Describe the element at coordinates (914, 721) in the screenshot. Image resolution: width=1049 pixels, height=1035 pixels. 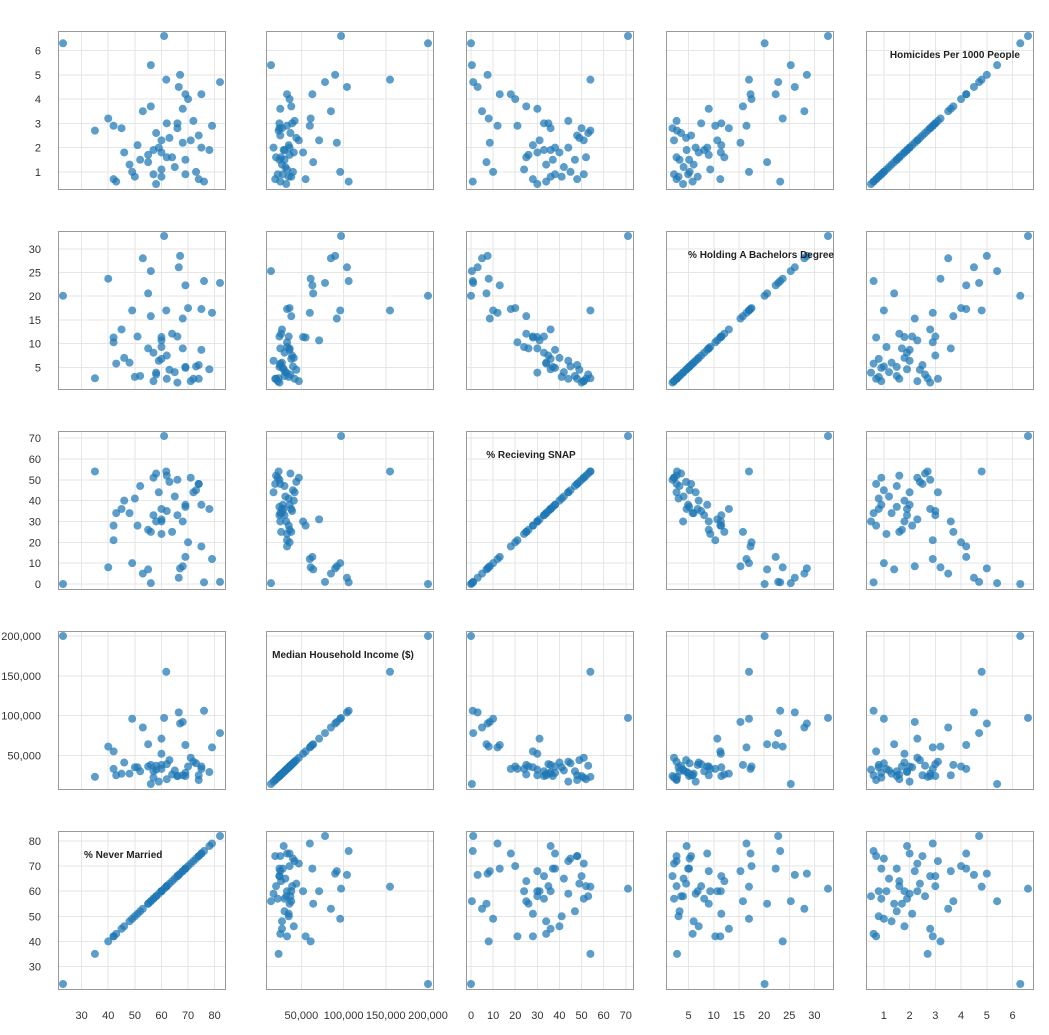
I see `point-income-vs-homicides` at that location.